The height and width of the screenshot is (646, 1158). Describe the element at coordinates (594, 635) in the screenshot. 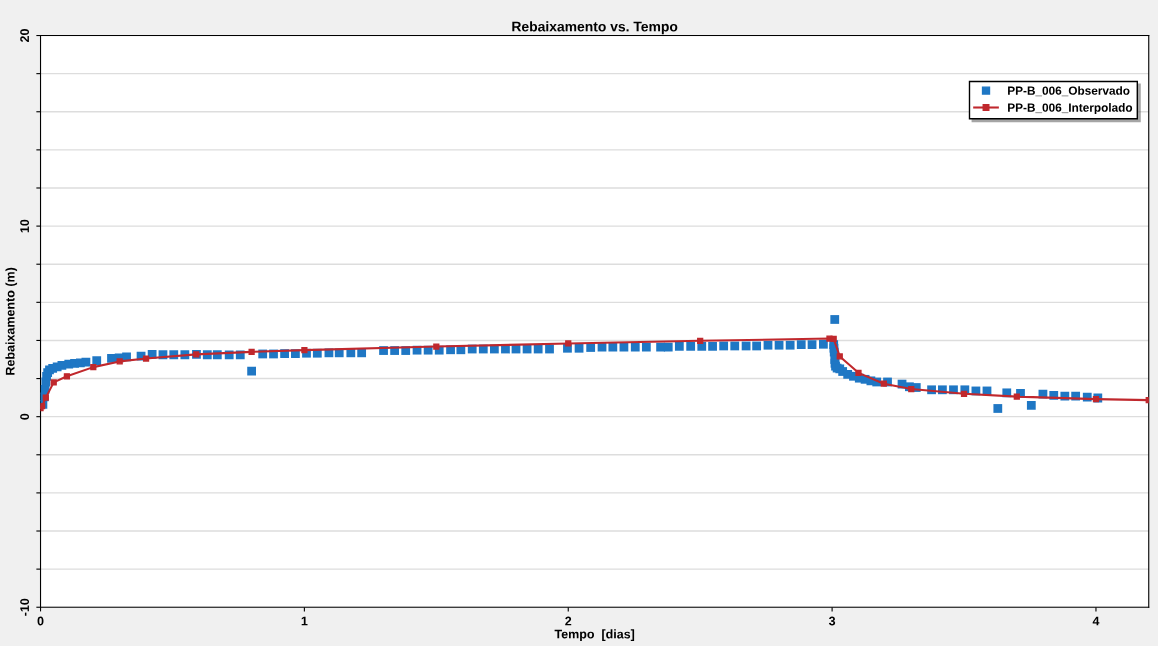

I see `x-axis-title: Tempo [dias]` at that location.